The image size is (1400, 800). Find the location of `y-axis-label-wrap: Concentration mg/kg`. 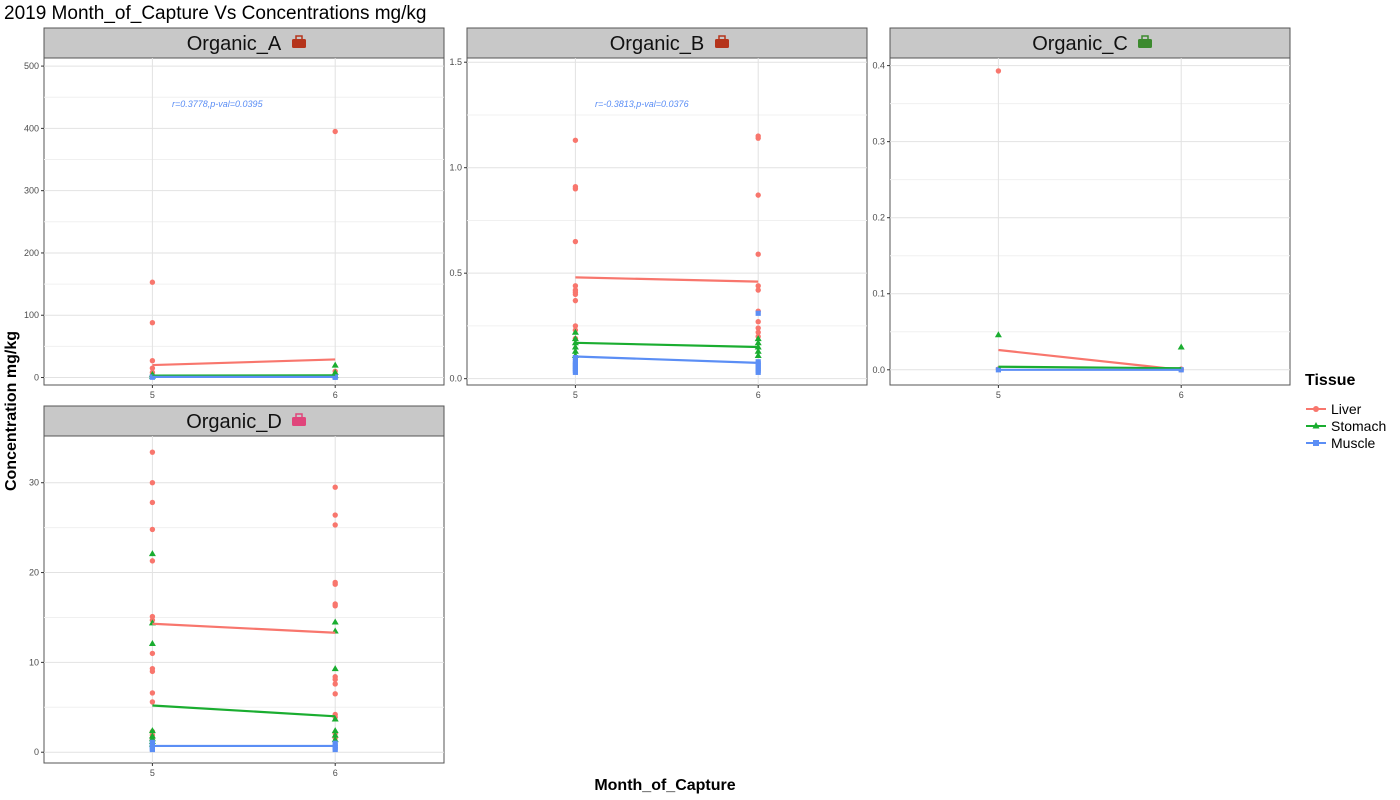

y-axis-label-wrap: Concentration mg/kg is located at coordinates (12, 400).